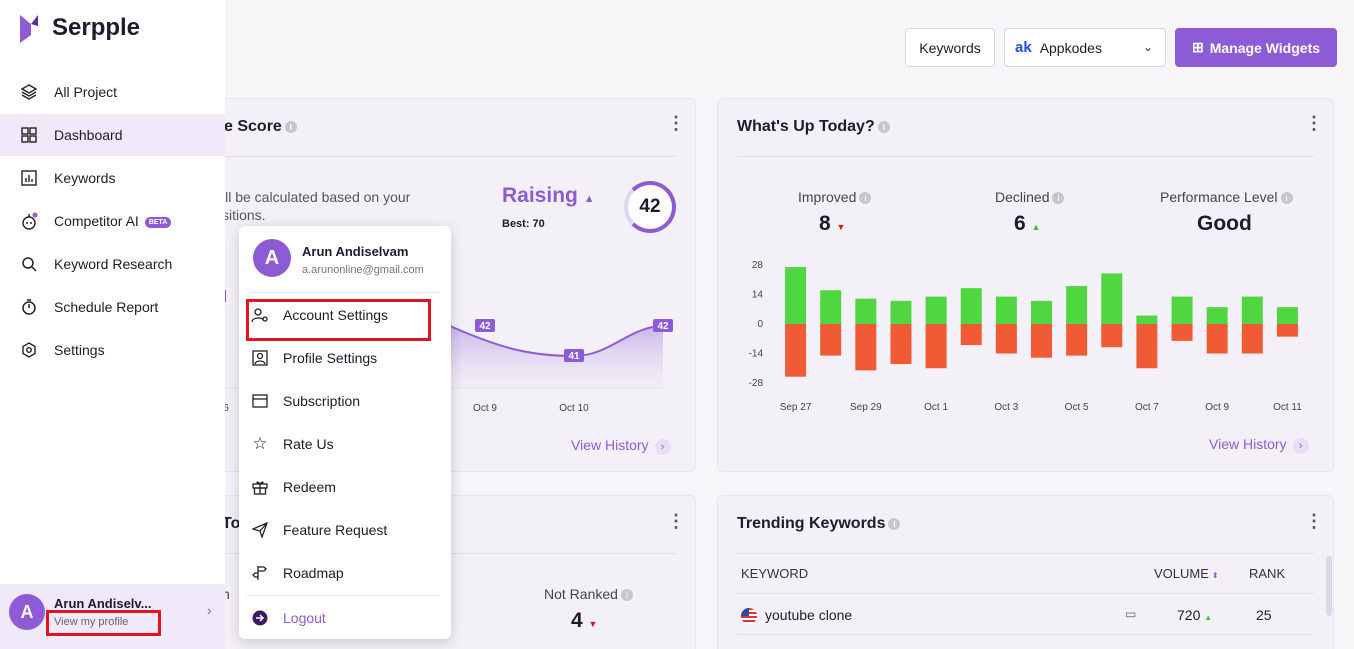  Describe the element at coordinates (676, 123) in the screenshot. I see `score-card-menu-icon: ⋮` at that location.